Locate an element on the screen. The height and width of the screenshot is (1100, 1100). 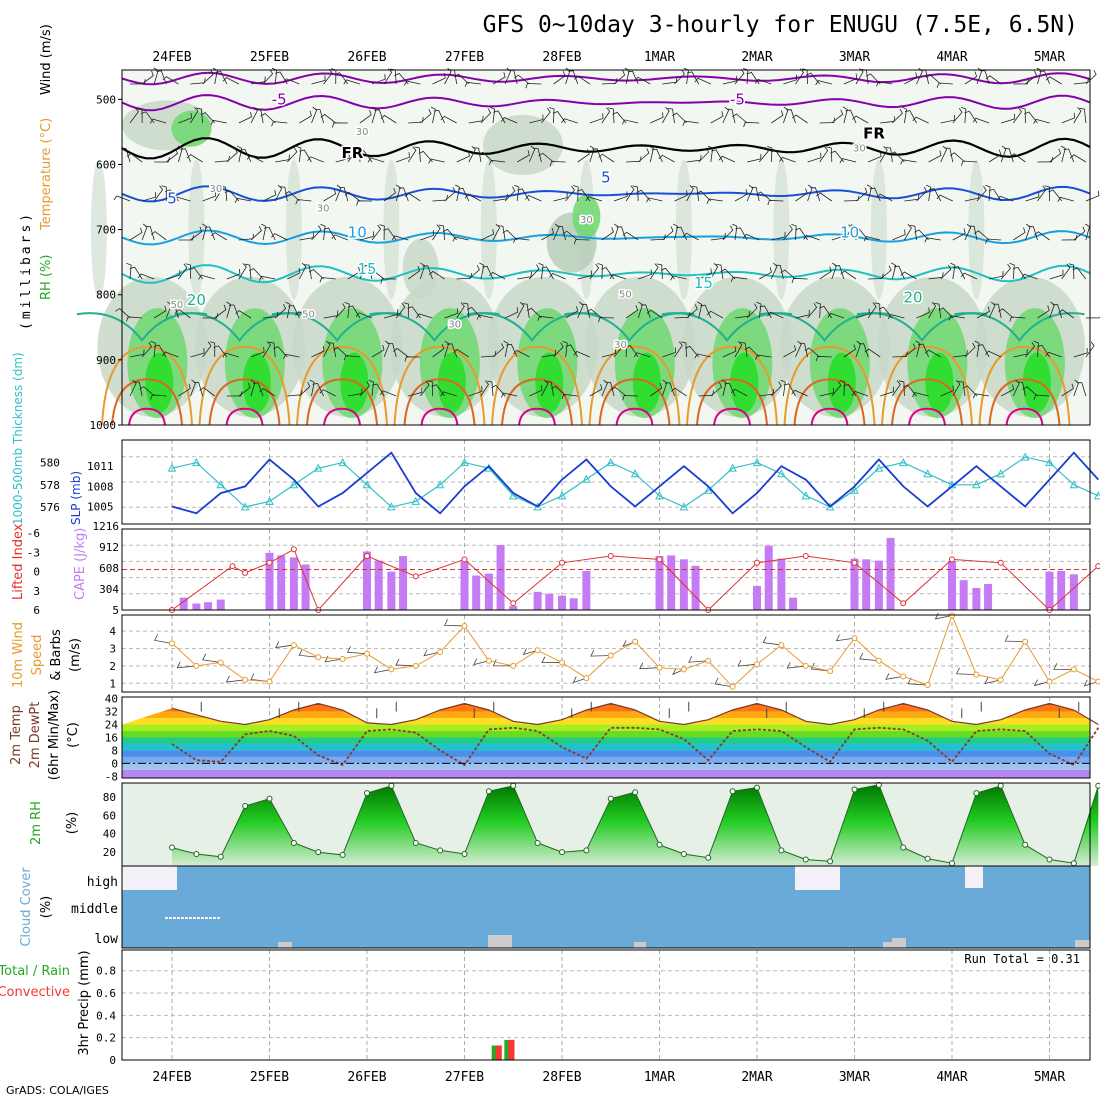
temp-tick-label: 32 is located at coordinates (111, 712).